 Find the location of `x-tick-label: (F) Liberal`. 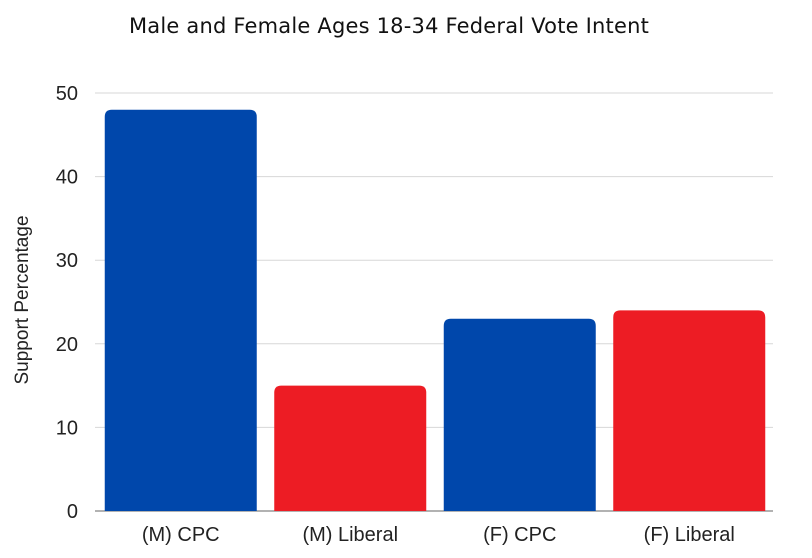

x-tick-label: (F) Liberal is located at coordinates (689, 535).